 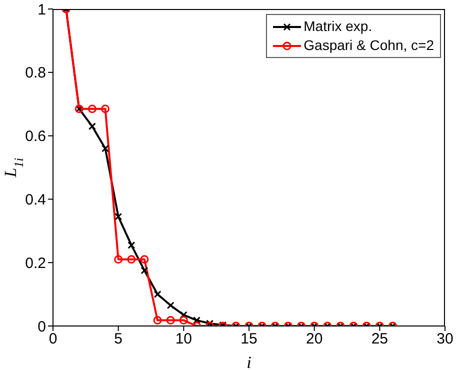 I want to click on legend-label: Matrix exp., so click(x=338, y=26).